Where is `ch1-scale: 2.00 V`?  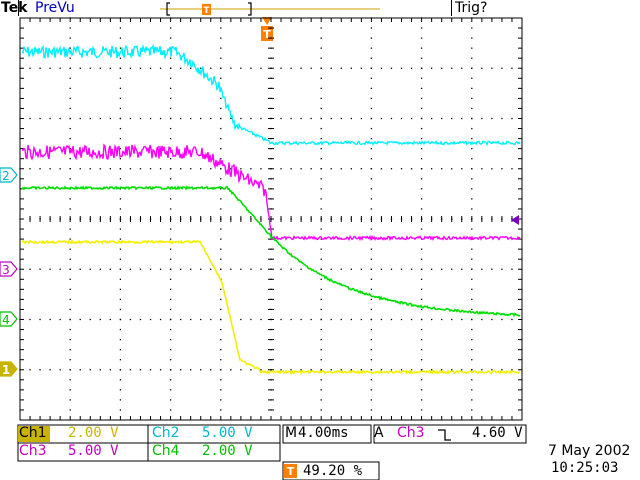 ch1-scale: 2.00 V is located at coordinates (93, 433).